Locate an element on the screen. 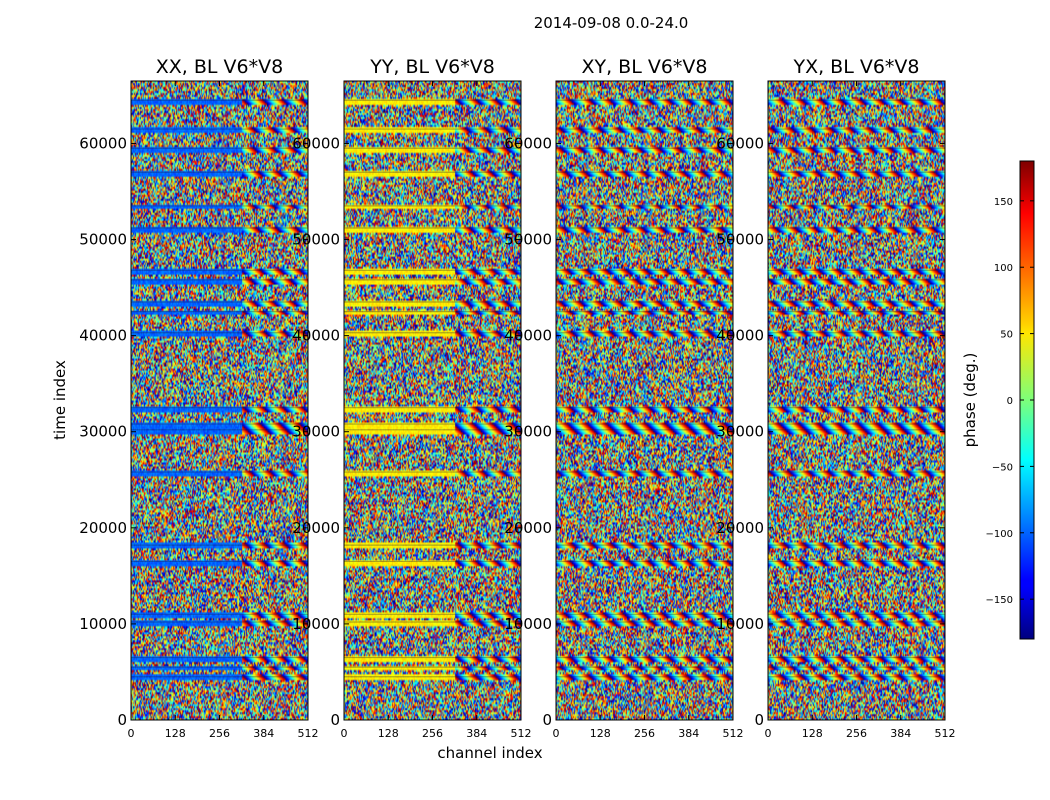 This screenshot has width=1050, height=800. colorbar-tick-label: −100 is located at coordinates (999, 534).